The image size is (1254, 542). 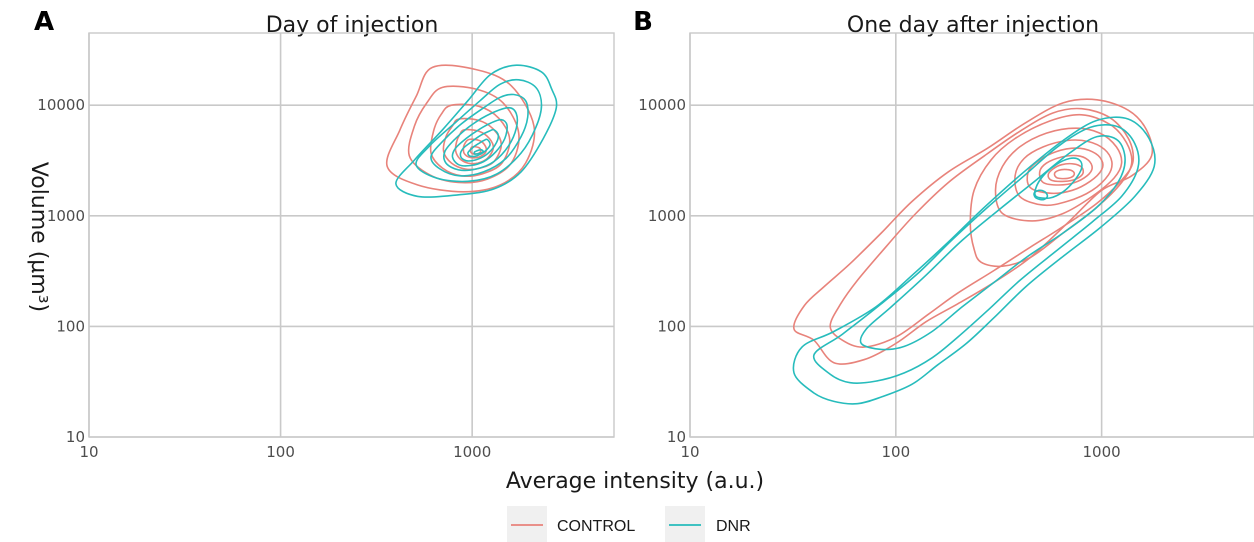 What do you see at coordinates (685, 524) in the screenshot?
I see `legend-key-dnr` at bounding box center [685, 524].